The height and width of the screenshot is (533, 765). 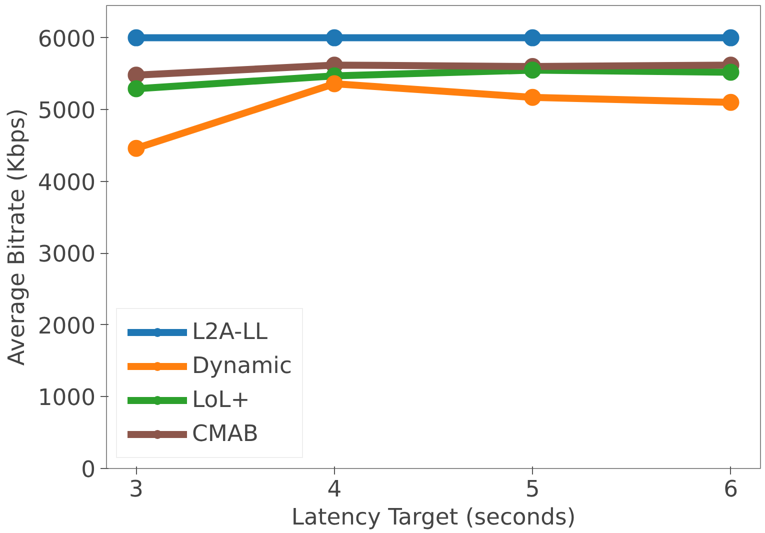 What do you see at coordinates (67, 183) in the screenshot?
I see `y-tick-label: 4000` at bounding box center [67, 183].